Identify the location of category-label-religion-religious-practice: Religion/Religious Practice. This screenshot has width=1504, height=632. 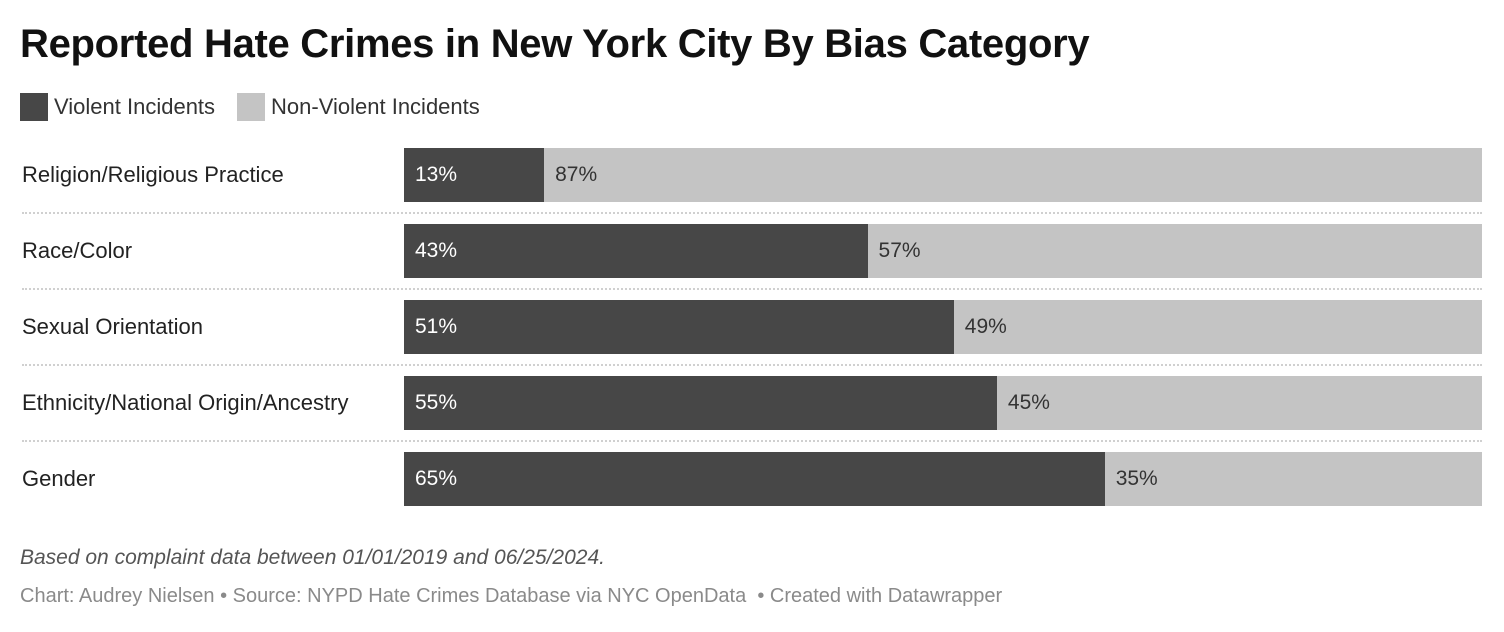
(153, 174).